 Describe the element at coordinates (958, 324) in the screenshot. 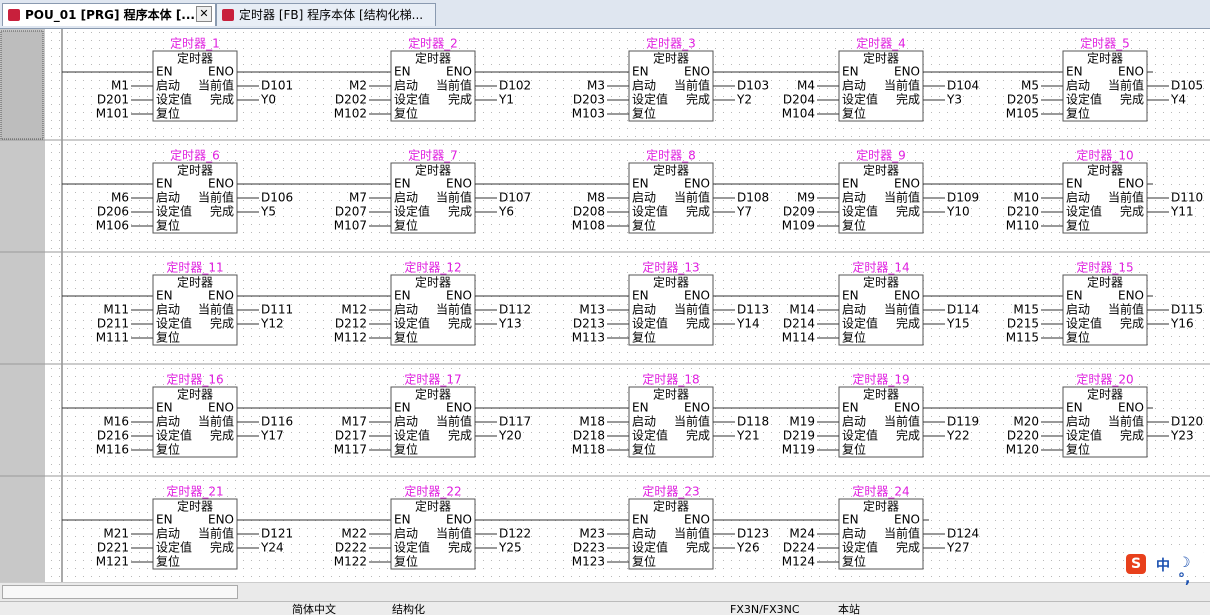

I see `variable: Y15` at that location.